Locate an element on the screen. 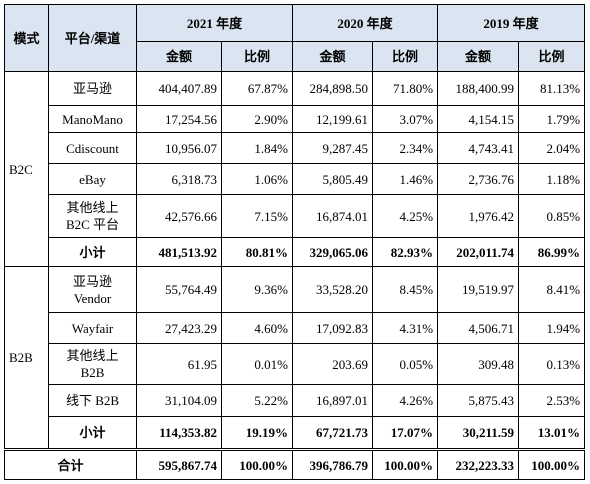 The width and height of the screenshot is (590, 484). value-cell: 71.80% is located at coordinates (405, 88).